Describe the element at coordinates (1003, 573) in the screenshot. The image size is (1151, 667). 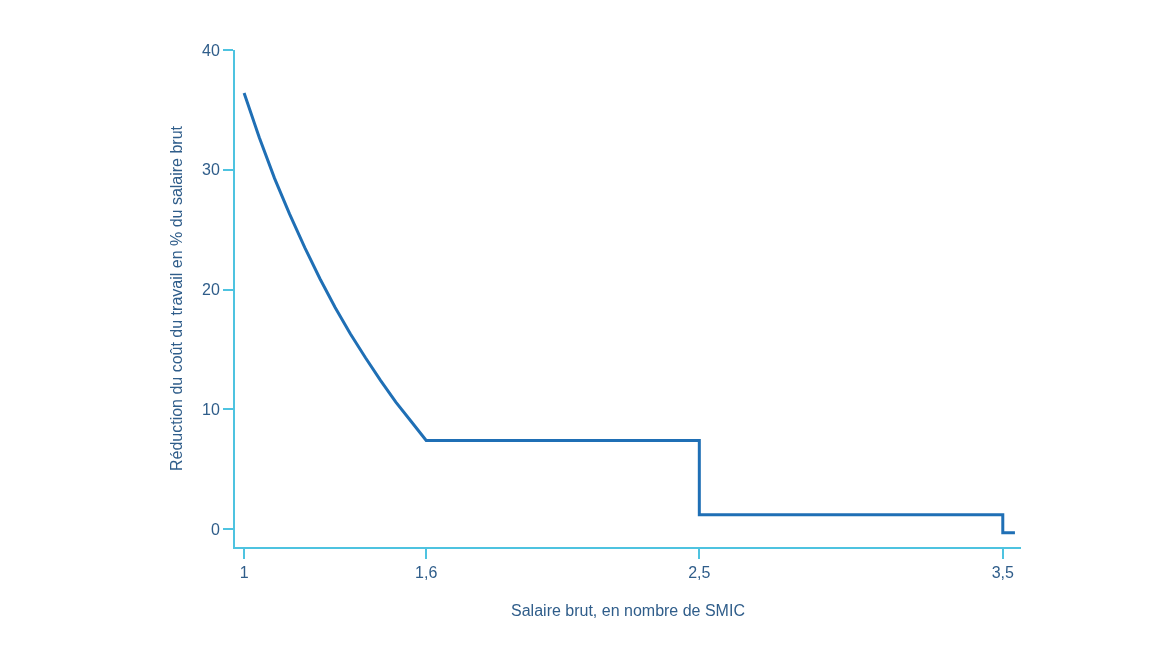
I see `x-tick-label: 3,5` at that location.